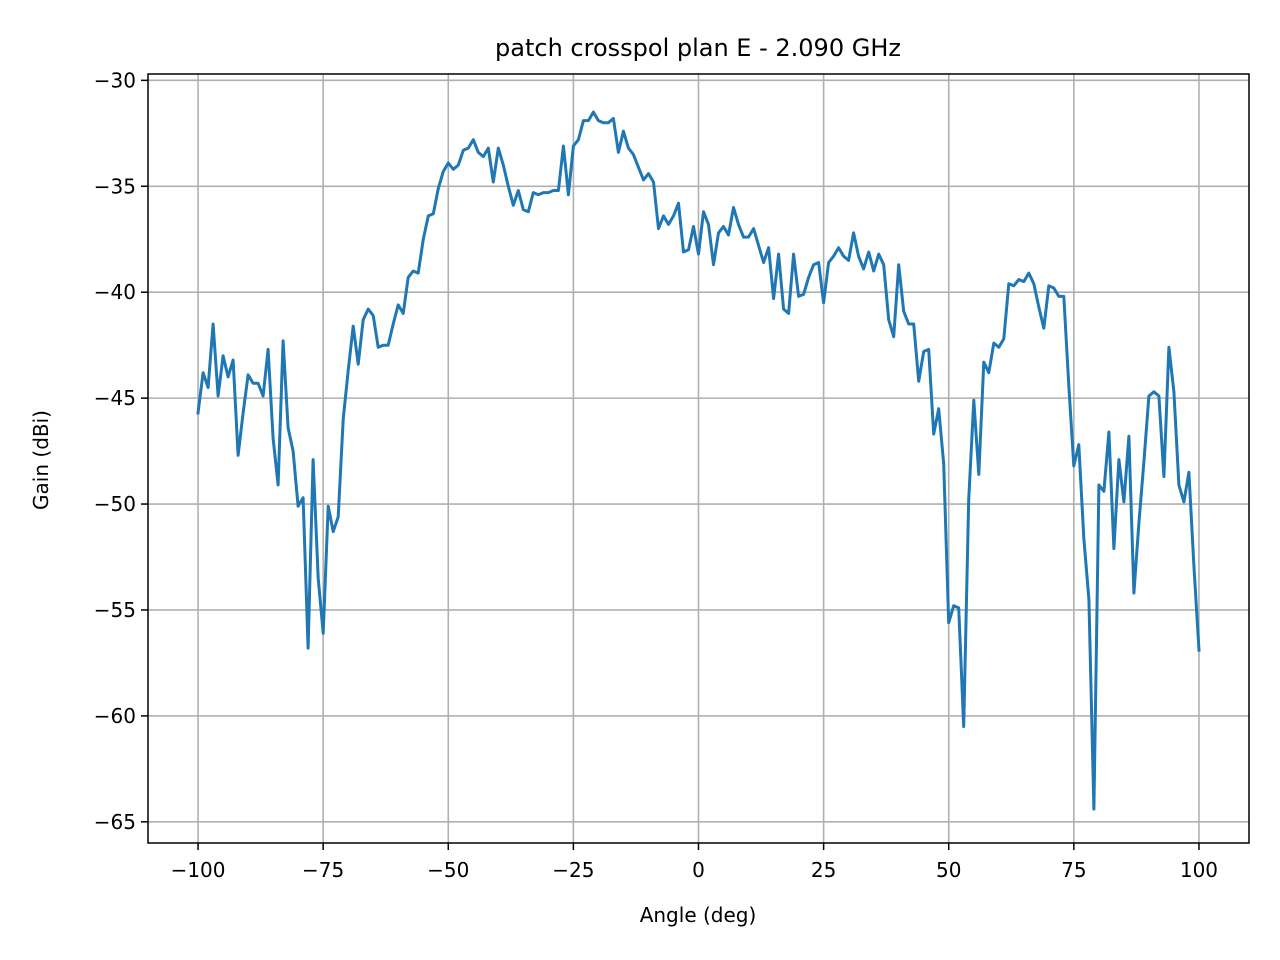  What do you see at coordinates (698, 48) in the screenshot?
I see `chart-title: patch crosspol plan E - 2.090 GHz` at bounding box center [698, 48].